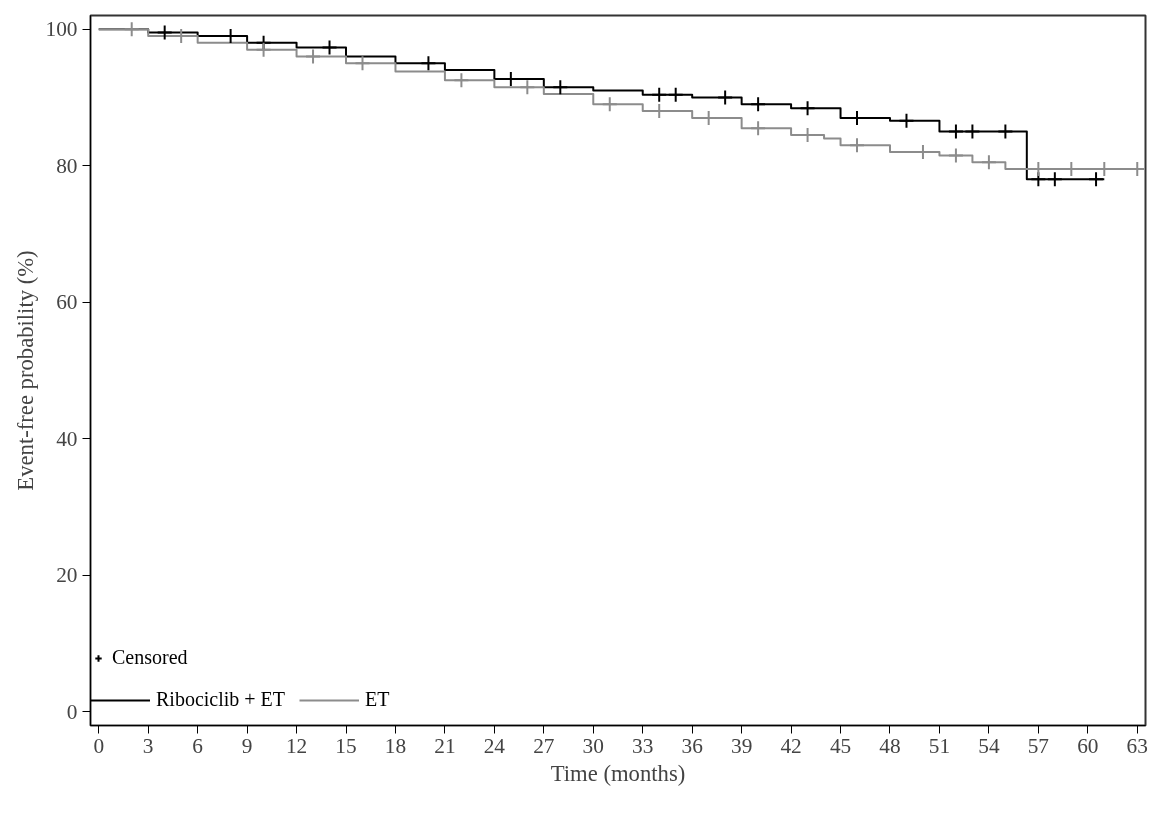 This screenshot has width=1168, height=814. What do you see at coordinates (395, 745) in the screenshot?
I see `x-tick-label: 18` at bounding box center [395, 745].